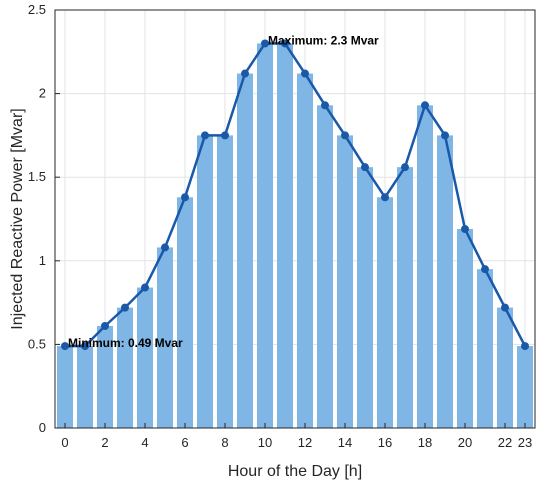  I want to click on annotation-label: Minimum: 0.49 Mvar, so click(125, 343).